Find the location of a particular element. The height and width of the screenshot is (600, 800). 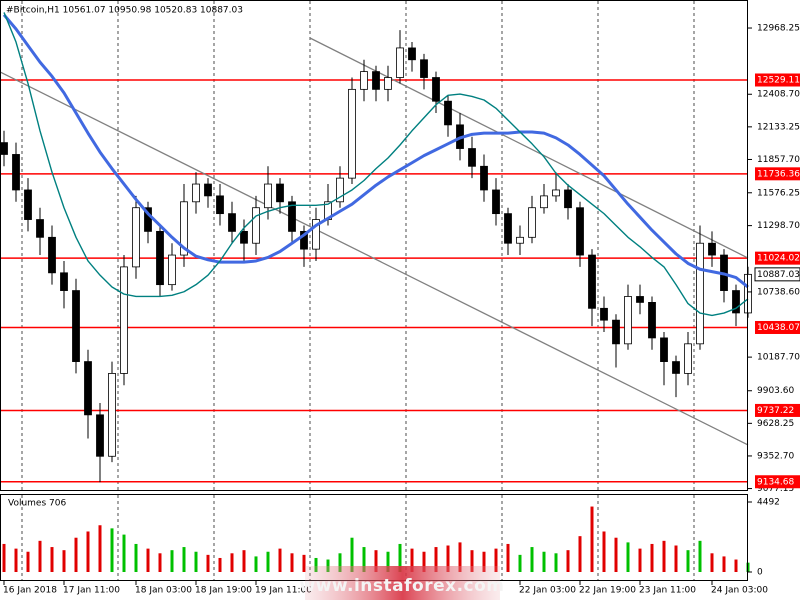

level-label: 10438.07 is located at coordinates (778, 328).